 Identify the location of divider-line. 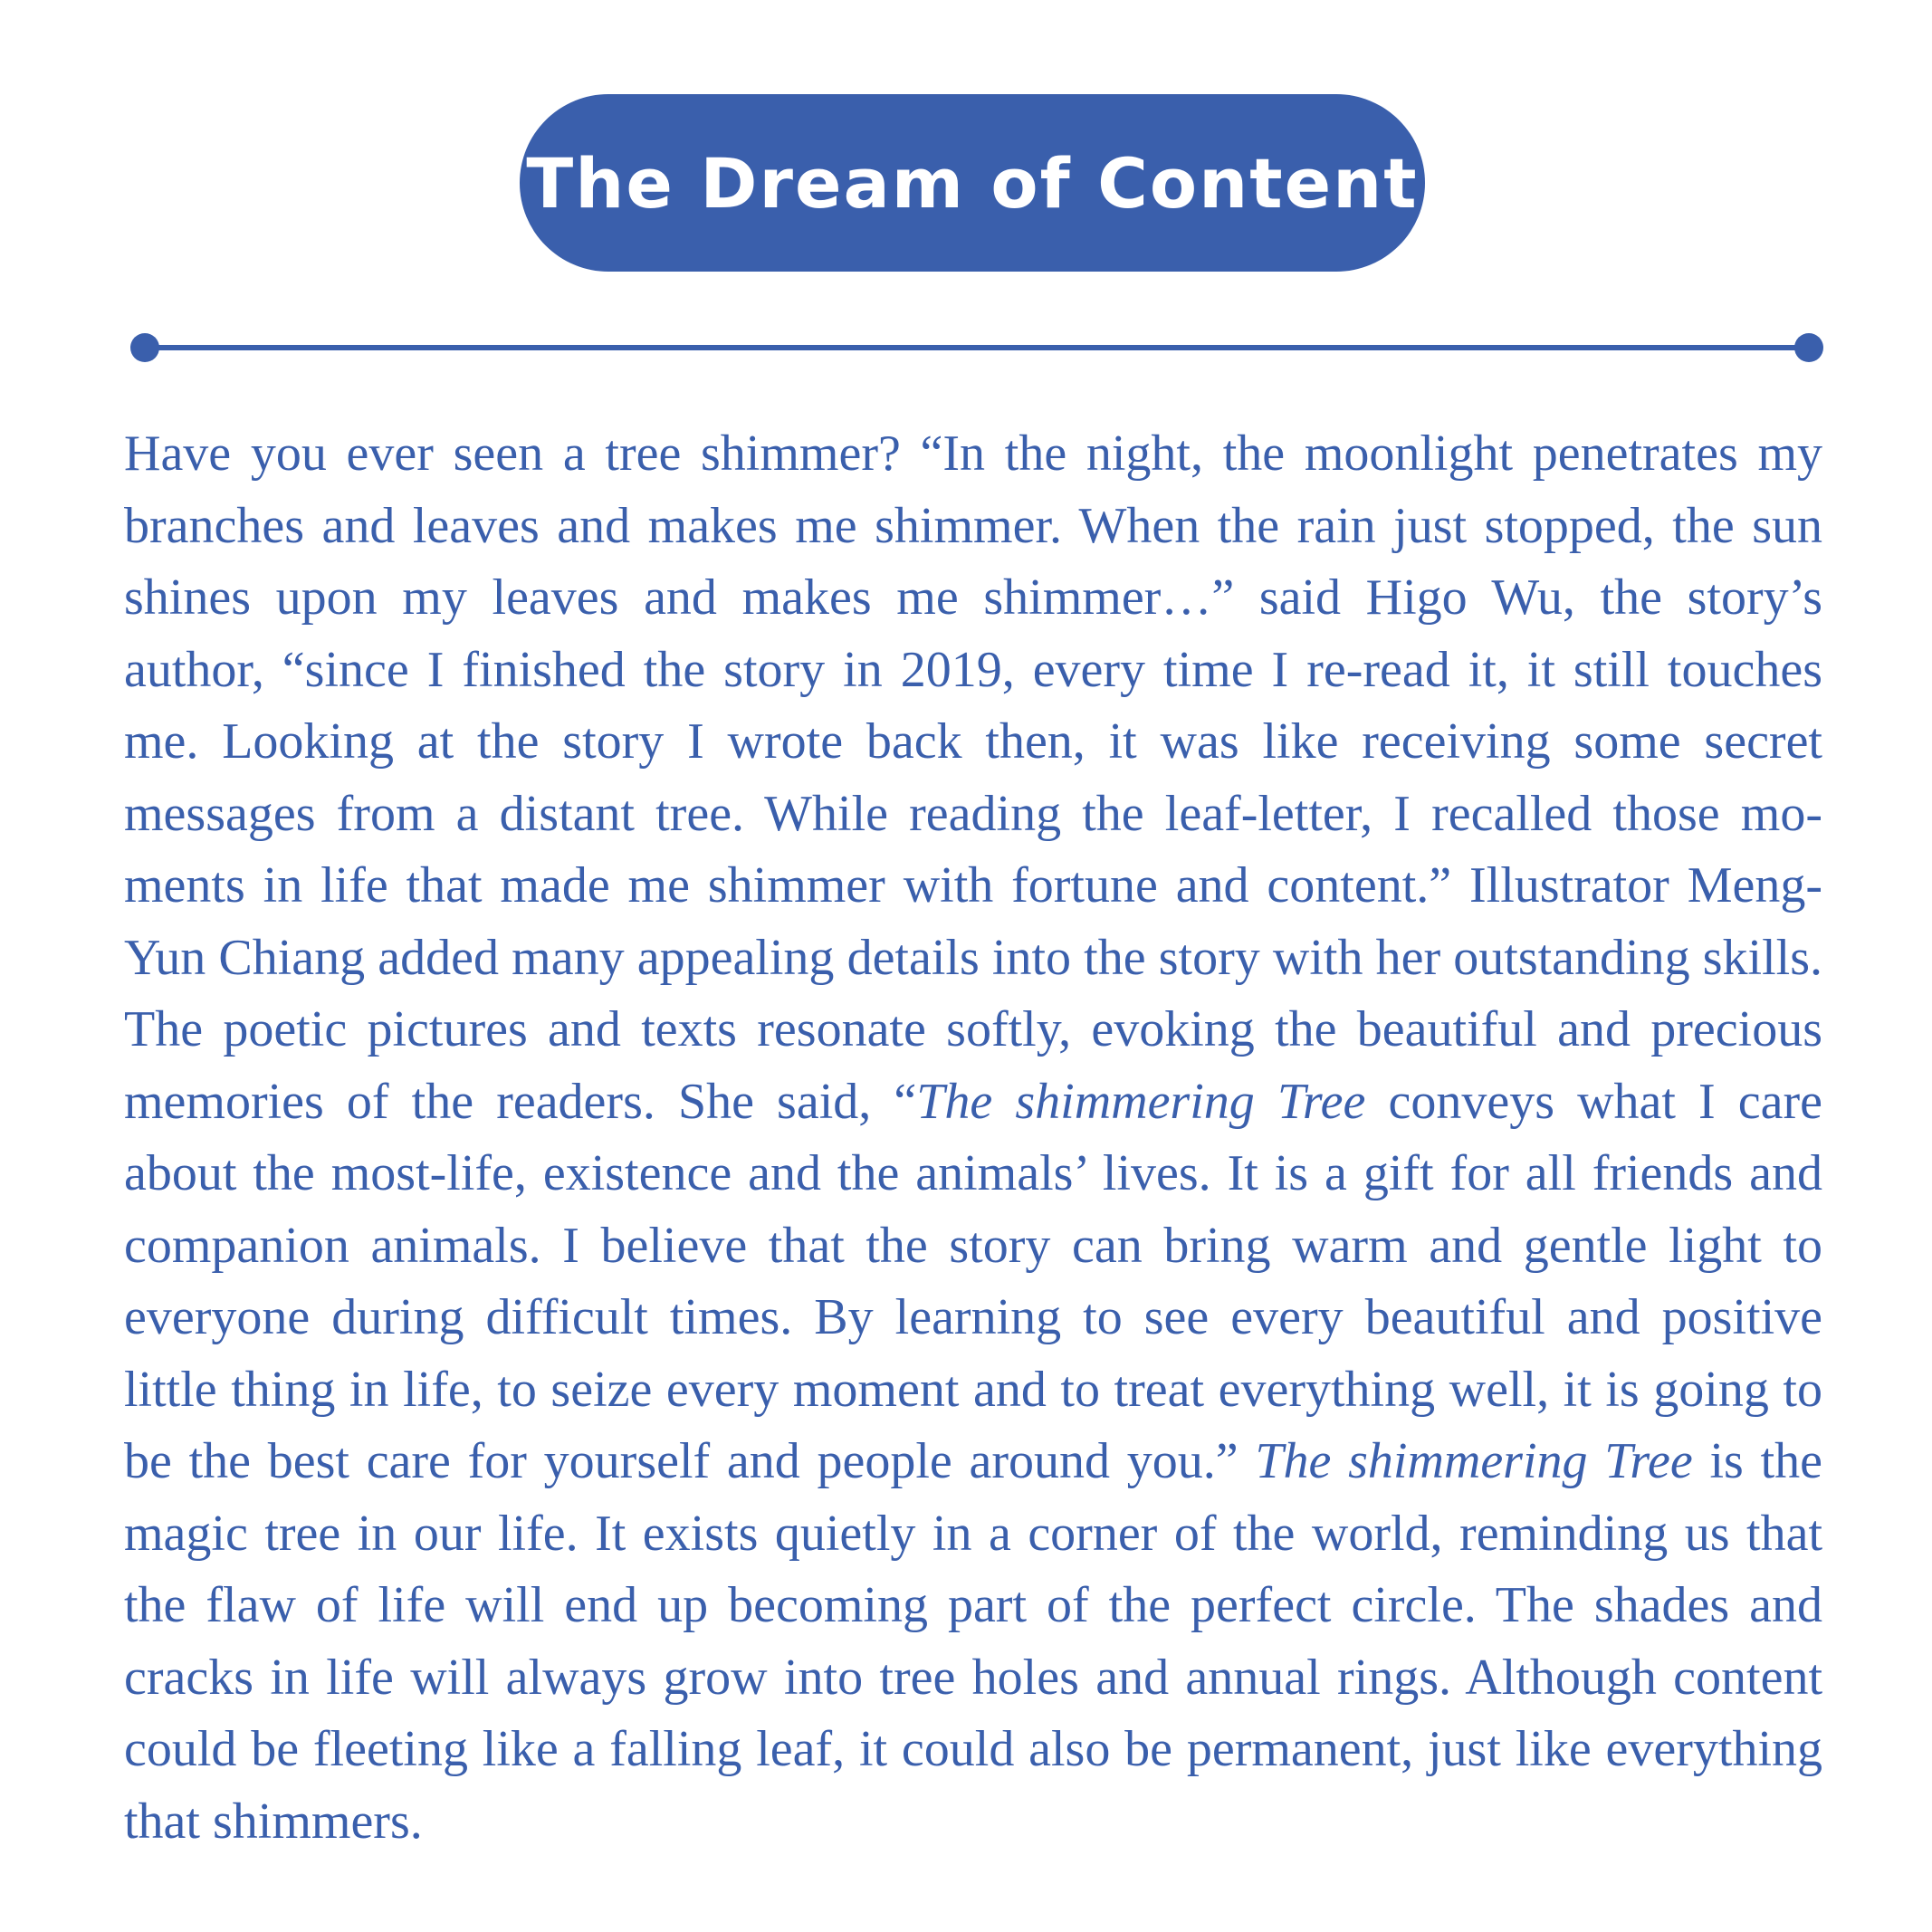
(977, 347).